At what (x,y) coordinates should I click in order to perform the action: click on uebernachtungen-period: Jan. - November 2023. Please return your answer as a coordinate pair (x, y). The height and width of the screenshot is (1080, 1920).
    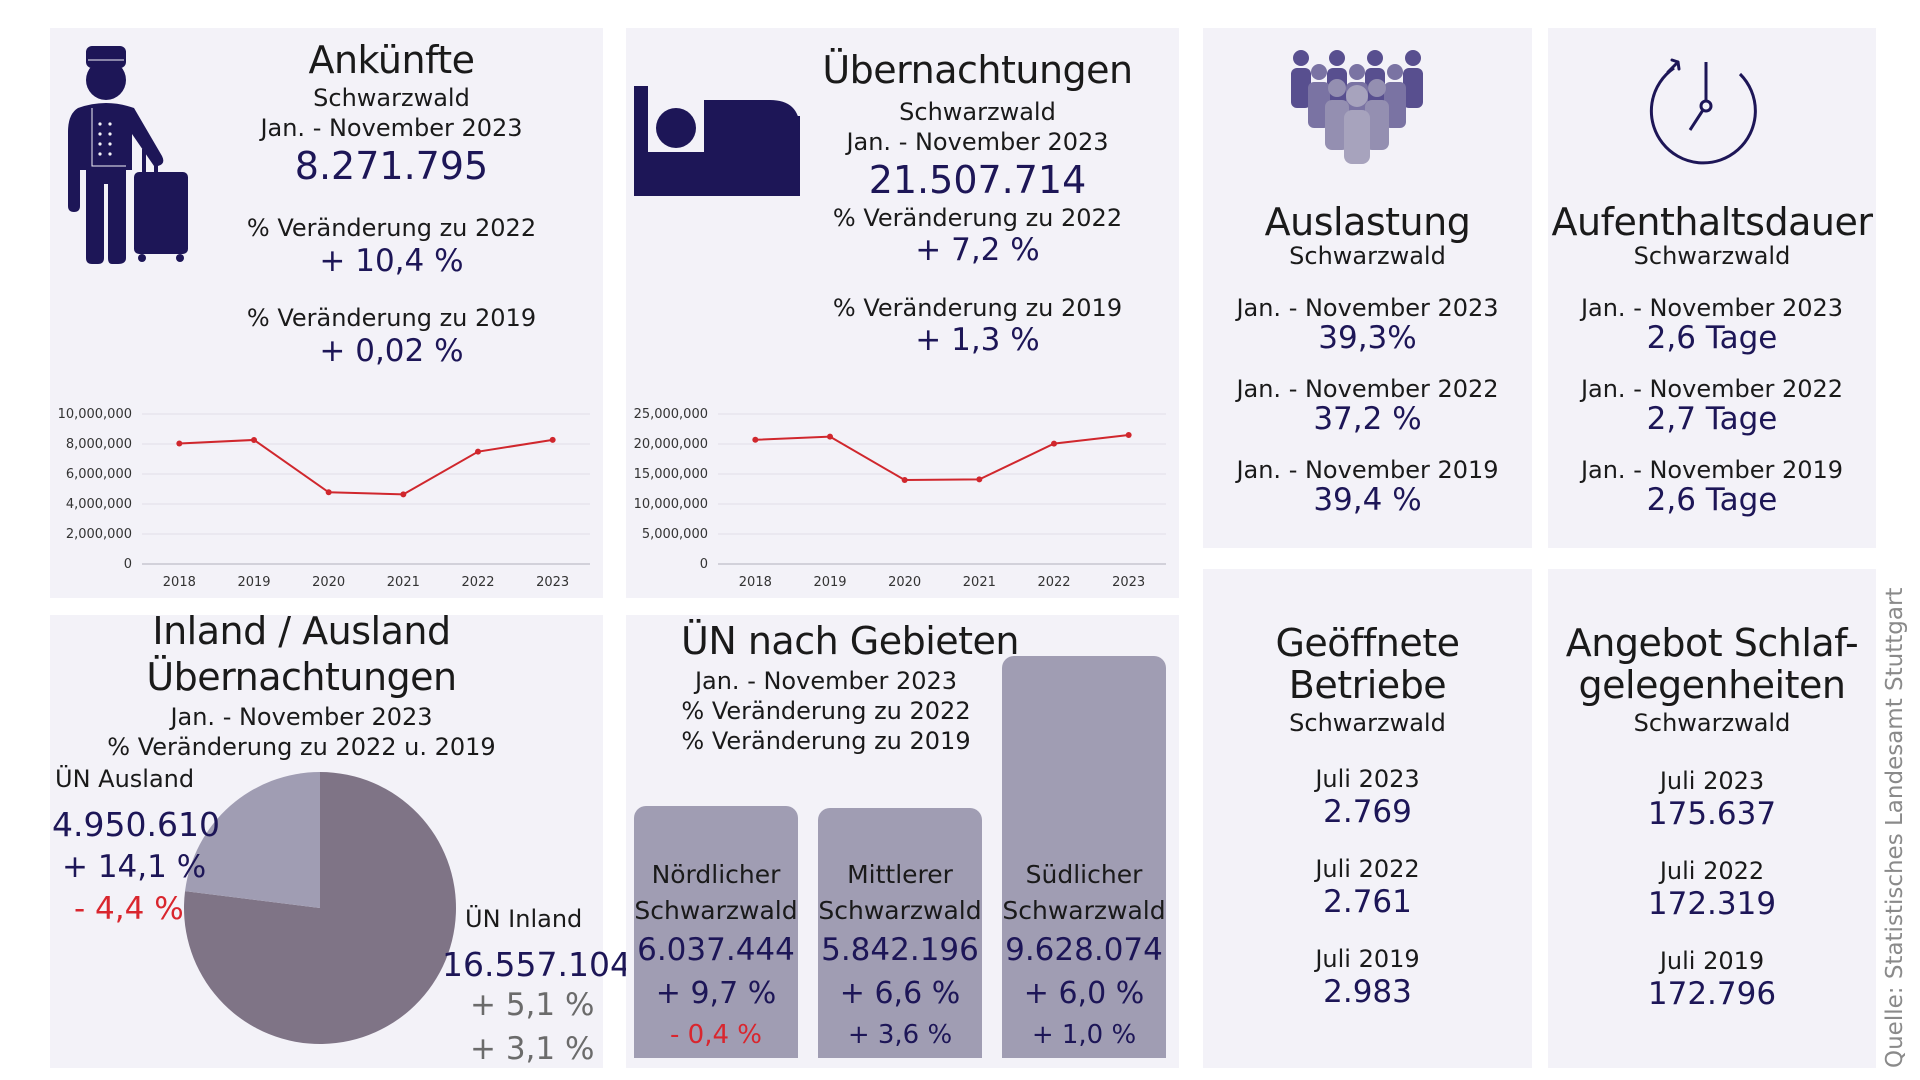
    Looking at the image, I should click on (977, 142).